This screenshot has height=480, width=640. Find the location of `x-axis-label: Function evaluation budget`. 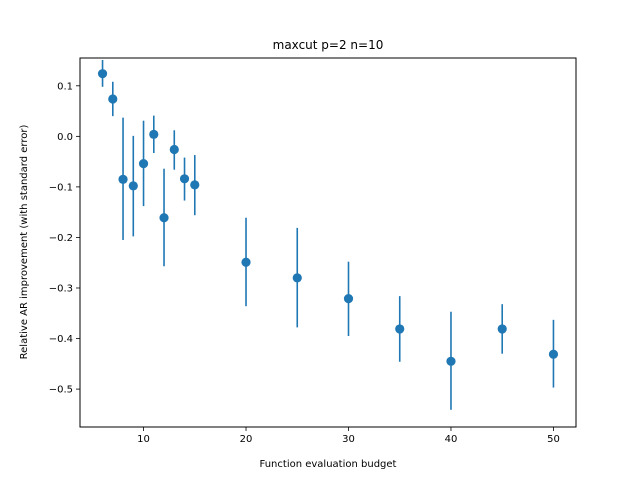

x-axis-label: Function evaluation budget is located at coordinates (328, 464).